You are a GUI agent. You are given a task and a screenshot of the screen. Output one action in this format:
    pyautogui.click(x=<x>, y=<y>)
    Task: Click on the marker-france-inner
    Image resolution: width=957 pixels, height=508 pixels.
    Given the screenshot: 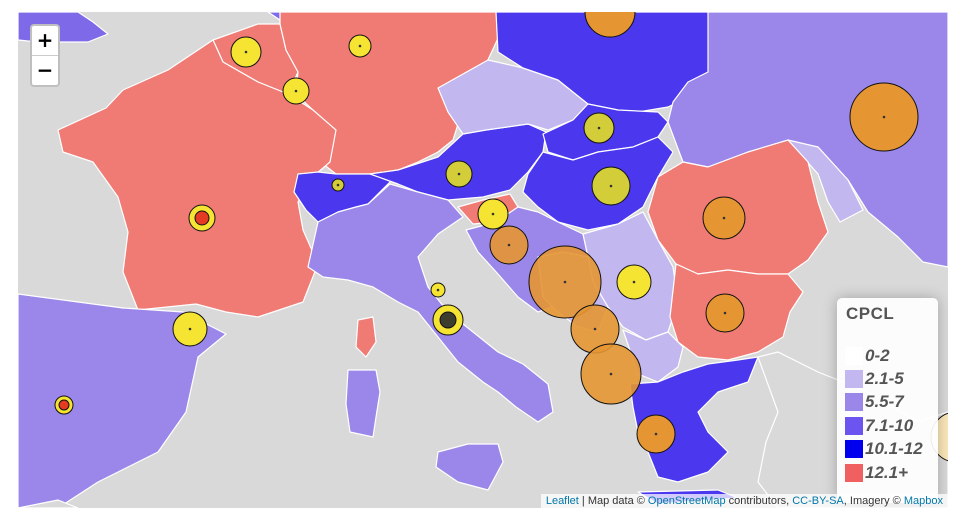 What is the action you would take?
    pyautogui.click(x=202, y=218)
    